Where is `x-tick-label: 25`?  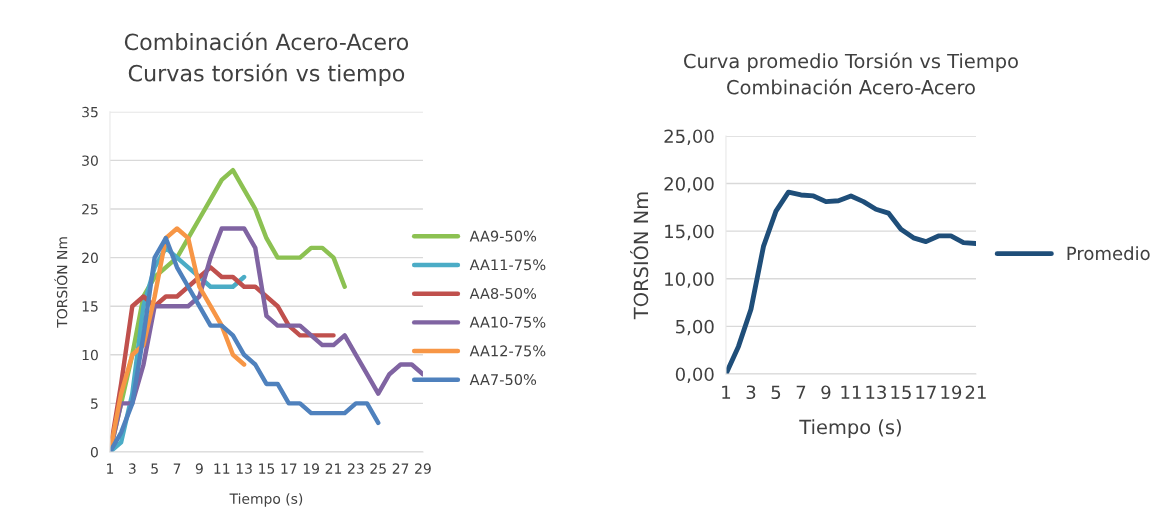 x-tick-label: 25 is located at coordinates (378, 468).